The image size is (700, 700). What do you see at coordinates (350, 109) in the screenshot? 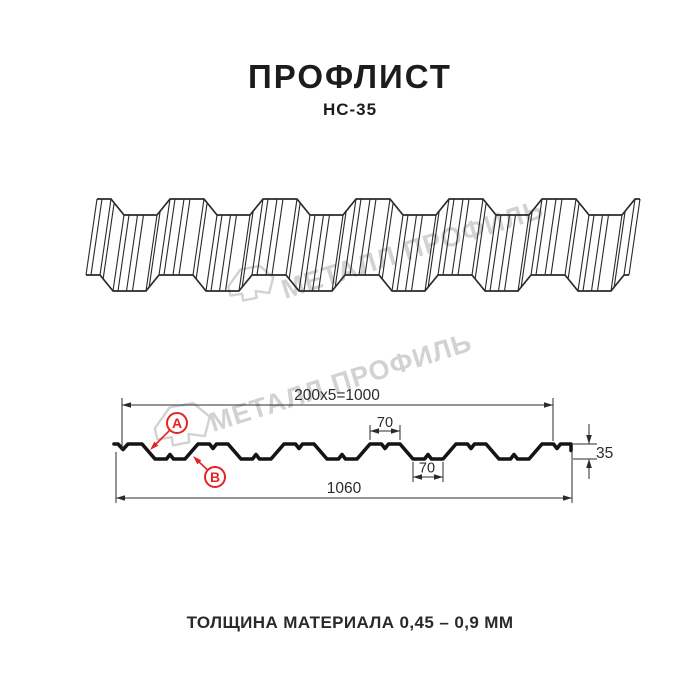
I see `profile-model-label: НС-35` at bounding box center [350, 109].